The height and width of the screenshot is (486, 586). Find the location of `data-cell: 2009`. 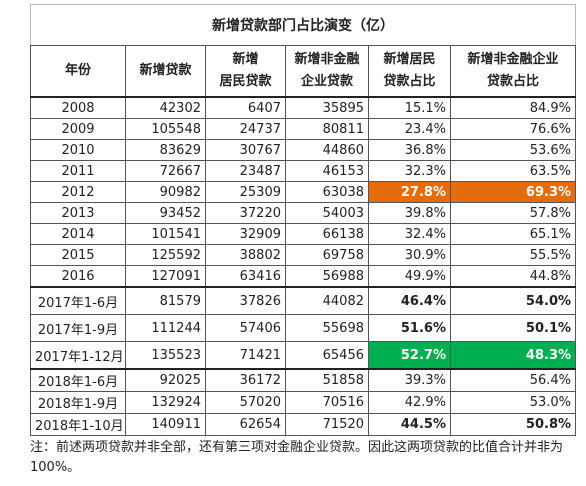

data-cell: 2009 is located at coordinates (78, 129).